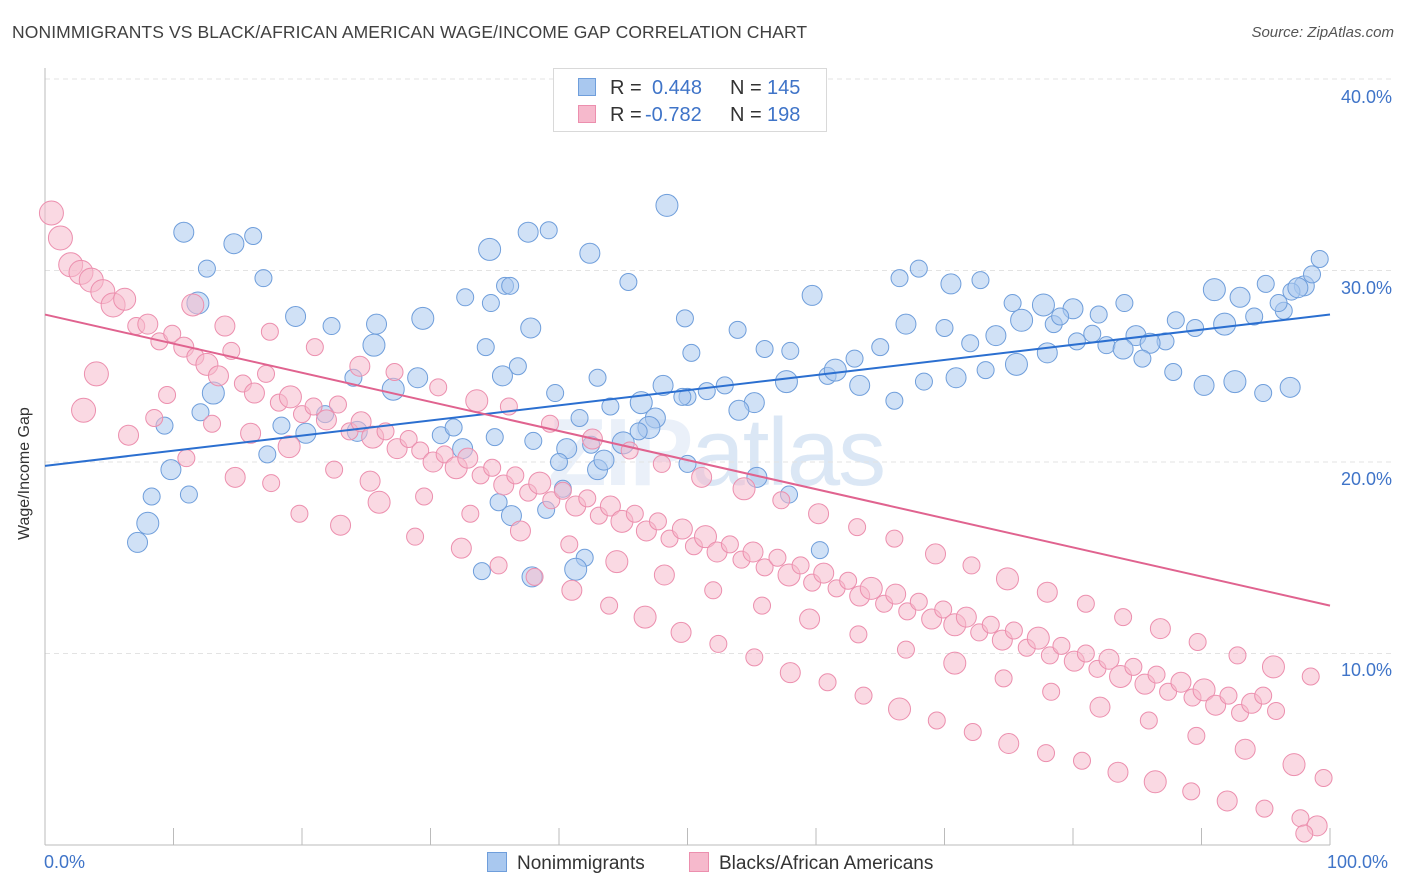  Describe the element at coordinates (497, 862) in the screenshot. I see `bottom-legend-swatch-blue` at that location.